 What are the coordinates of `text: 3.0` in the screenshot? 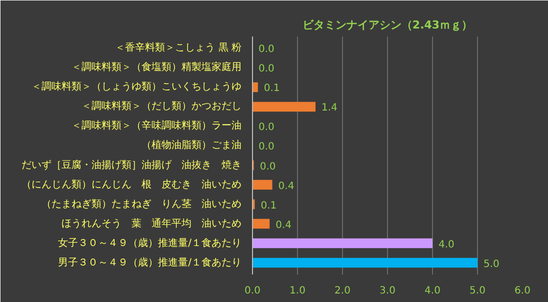 It's located at (388, 291).